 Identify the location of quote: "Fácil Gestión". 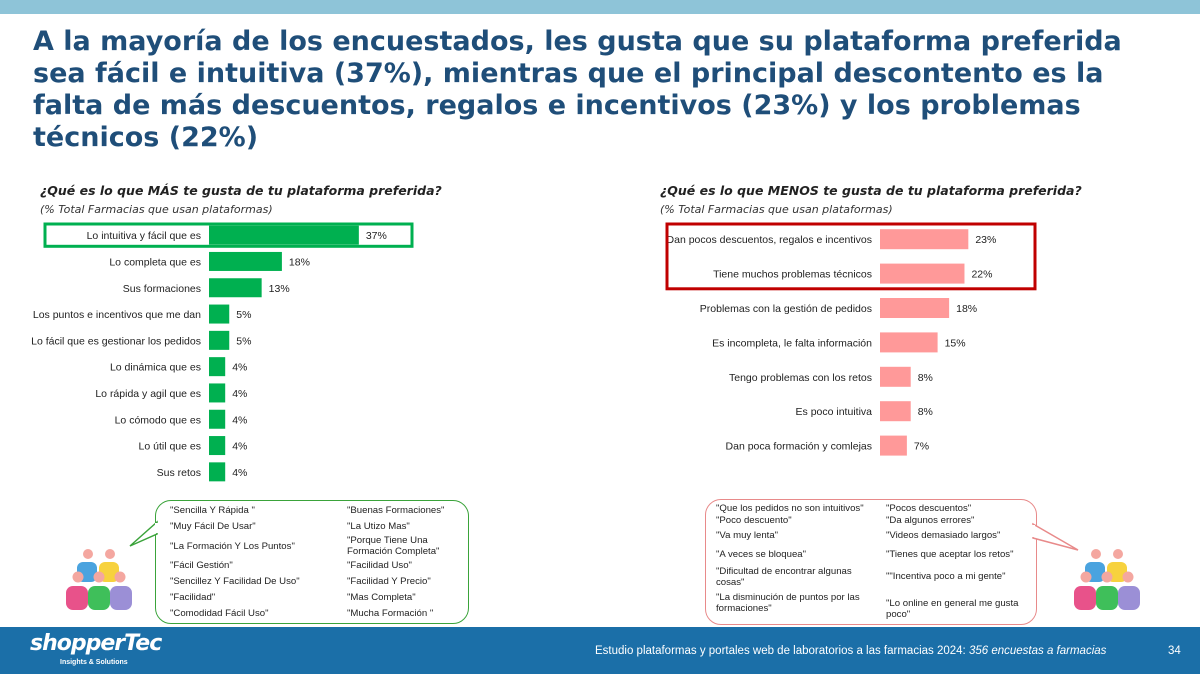
(201, 565).